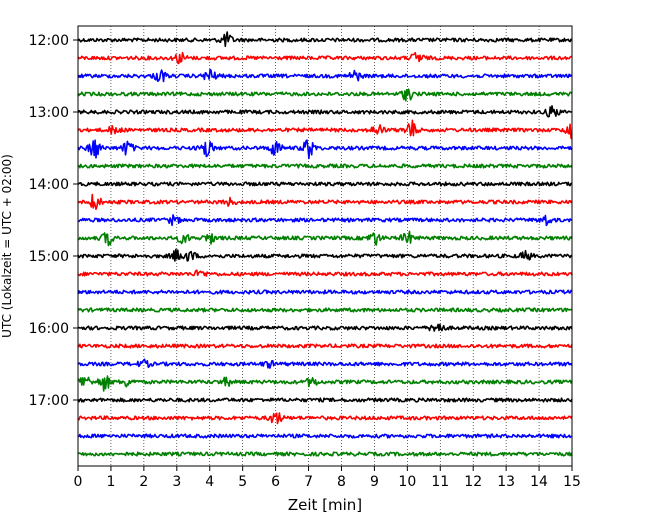 The height and width of the screenshot is (520, 650). What do you see at coordinates (539, 482) in the screenshot?
I see `x-tick-label: 14` at bounding box center [539, 482].